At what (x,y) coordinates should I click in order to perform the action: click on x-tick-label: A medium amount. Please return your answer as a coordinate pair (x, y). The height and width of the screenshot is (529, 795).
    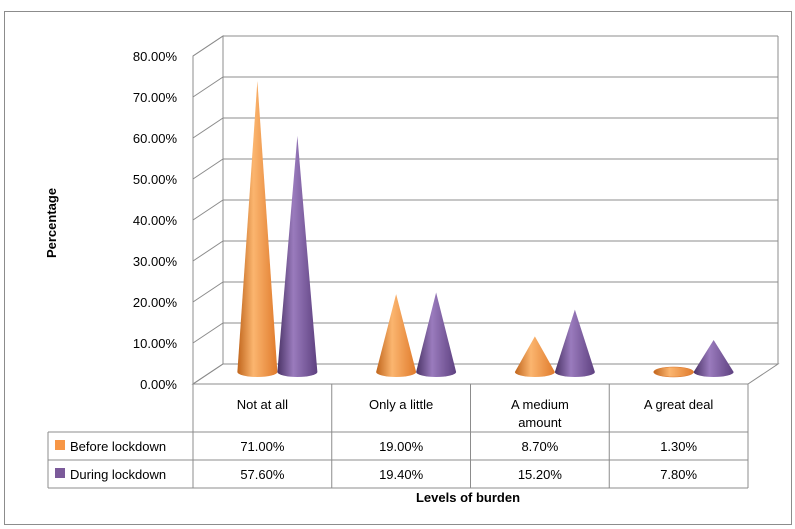
    Looking at the image, I should click on (540, 413).